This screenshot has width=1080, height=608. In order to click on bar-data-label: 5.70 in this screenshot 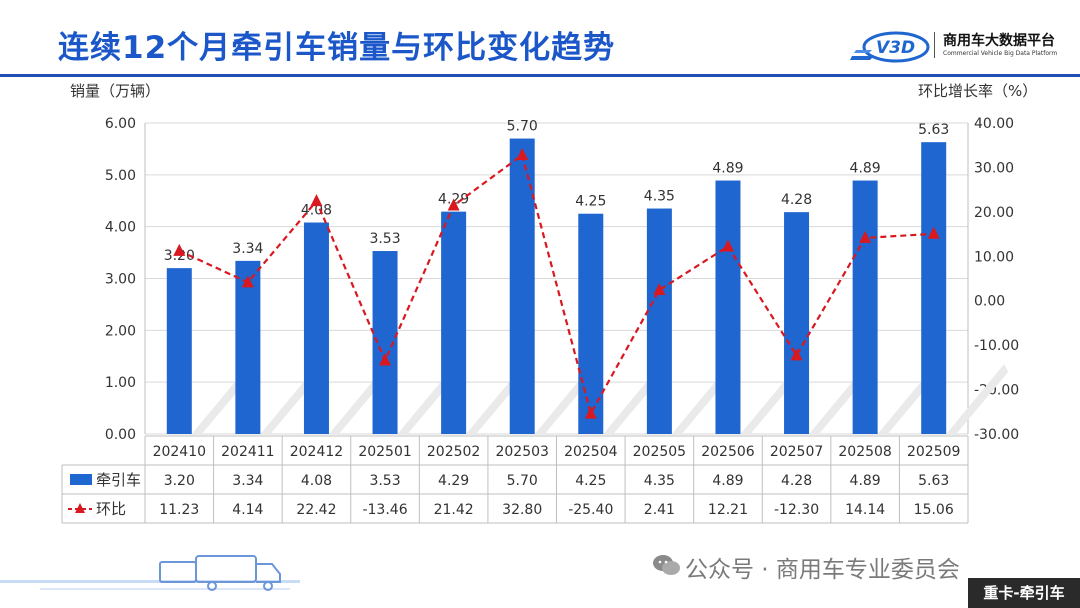, I will do `click(522, 127)`.